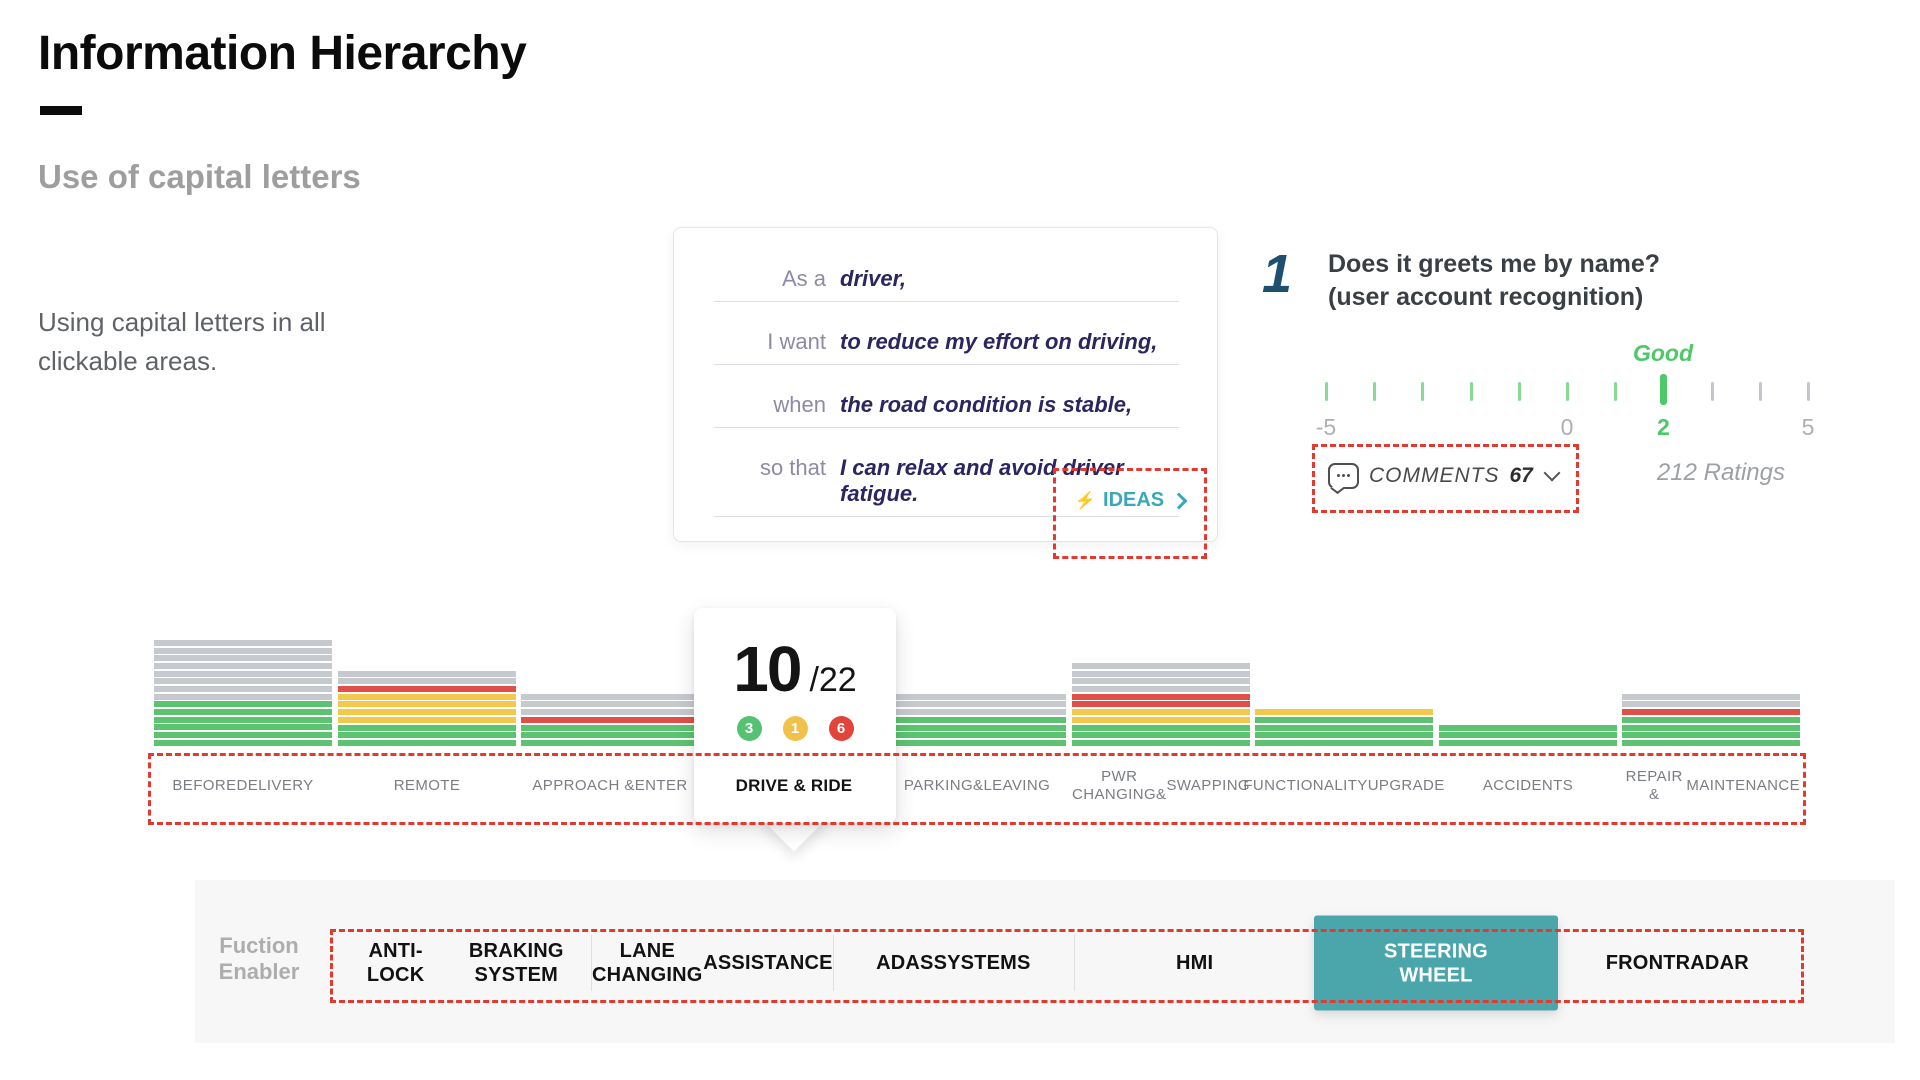 Image resolution: width=1920 pixels, height=1080 pixels. I want to click on comments-label: COMMENTS, so click(1434, 475).